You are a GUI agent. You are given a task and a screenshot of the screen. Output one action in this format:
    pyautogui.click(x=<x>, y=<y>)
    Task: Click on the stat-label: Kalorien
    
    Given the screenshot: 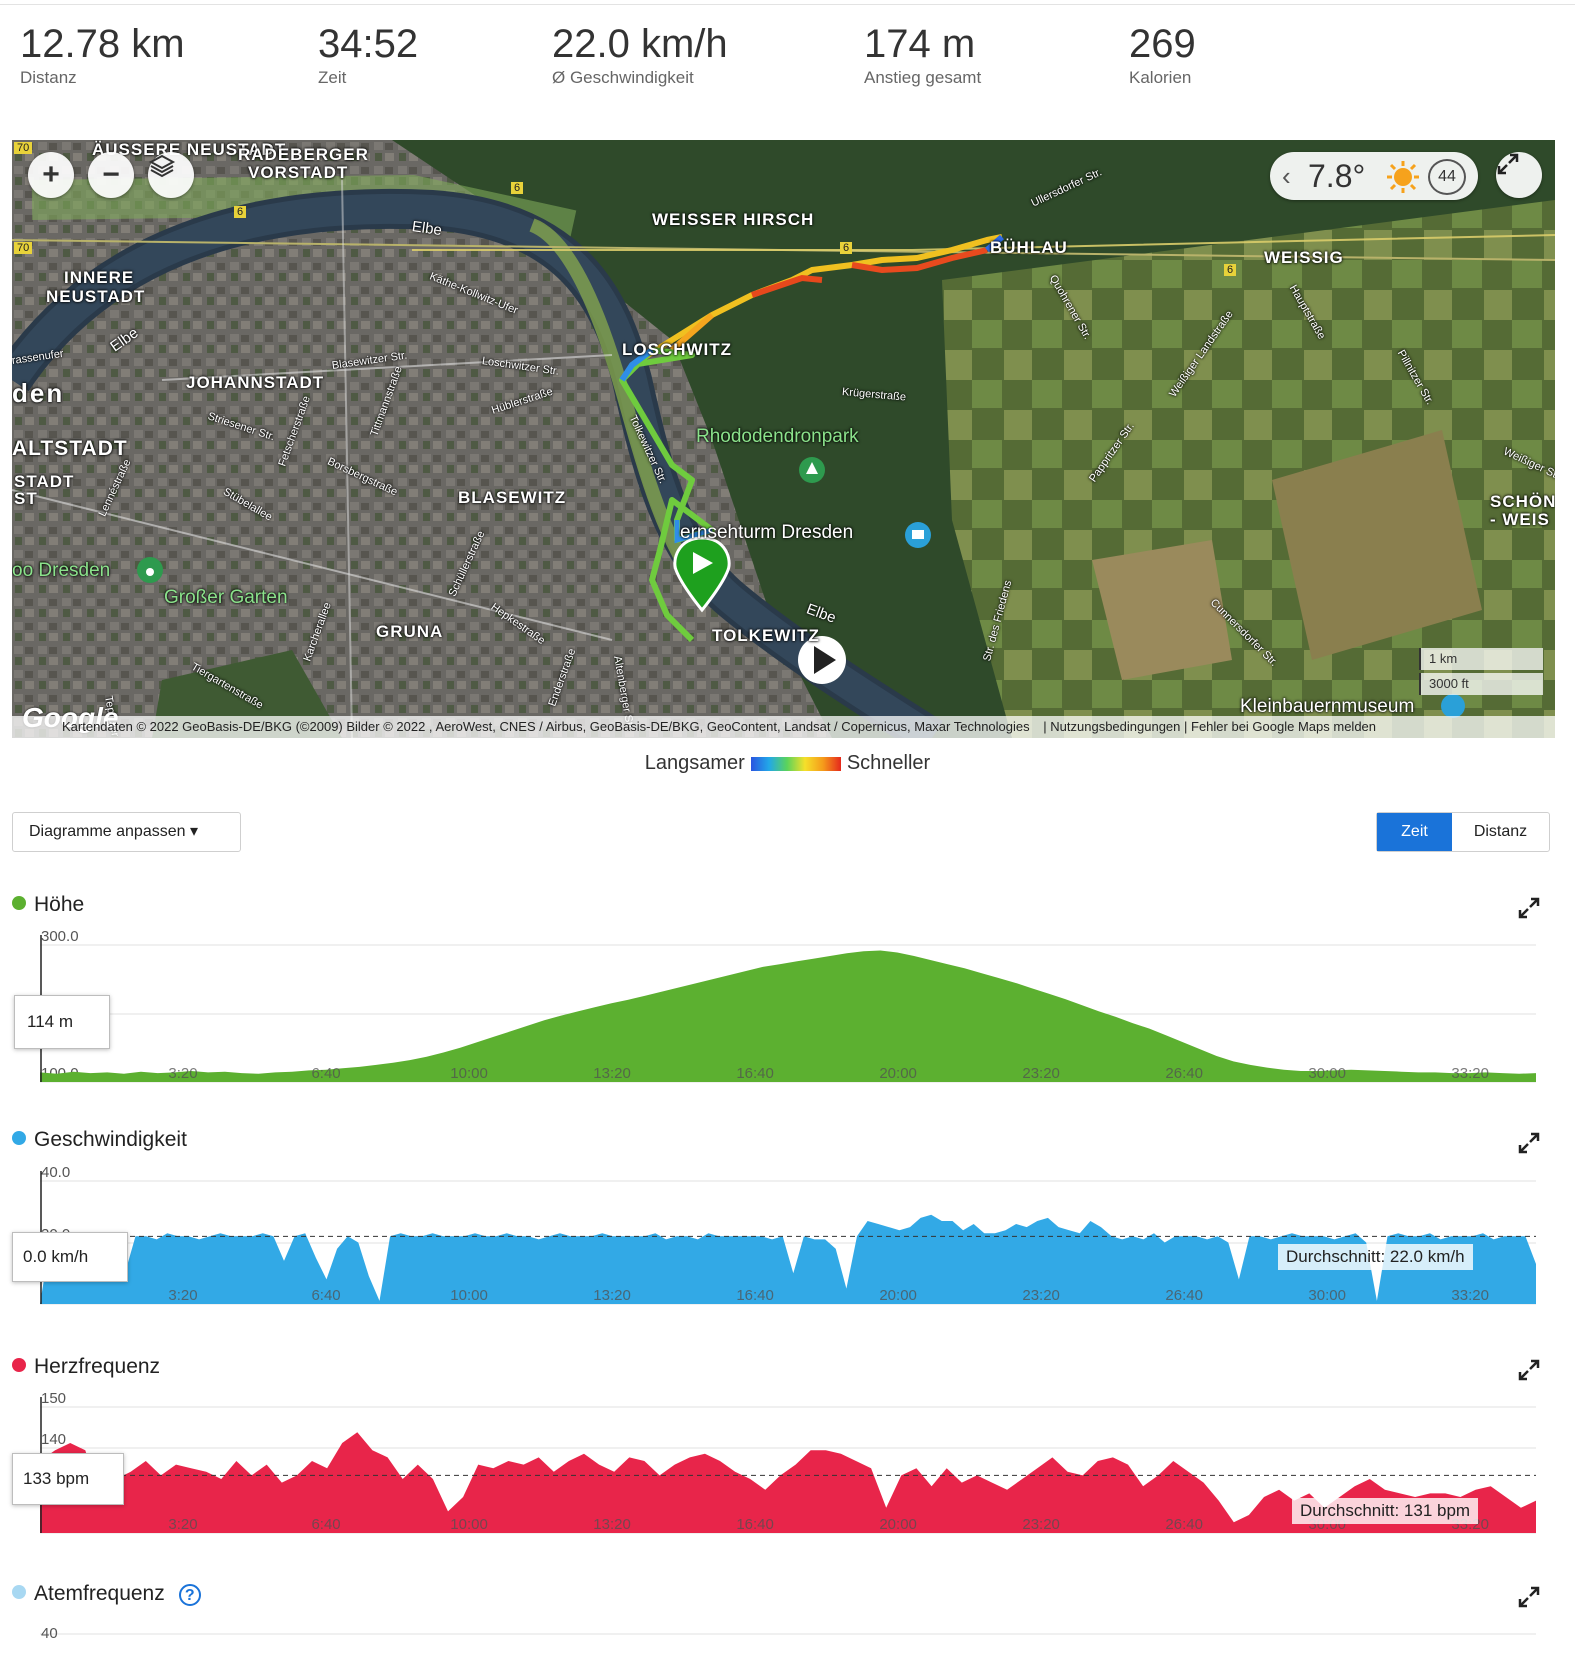 What is the action you would take?
    pyautogui.click(x=1160, y=77)
    